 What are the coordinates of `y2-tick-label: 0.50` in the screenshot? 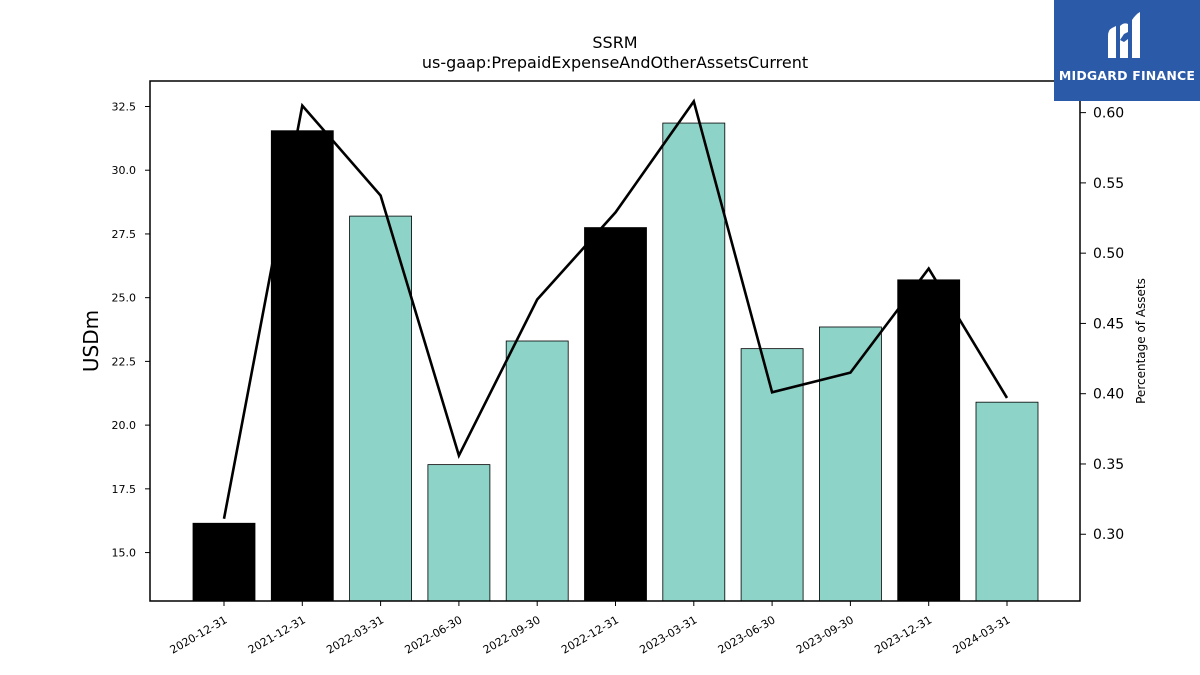 It's located at (1108, 254).